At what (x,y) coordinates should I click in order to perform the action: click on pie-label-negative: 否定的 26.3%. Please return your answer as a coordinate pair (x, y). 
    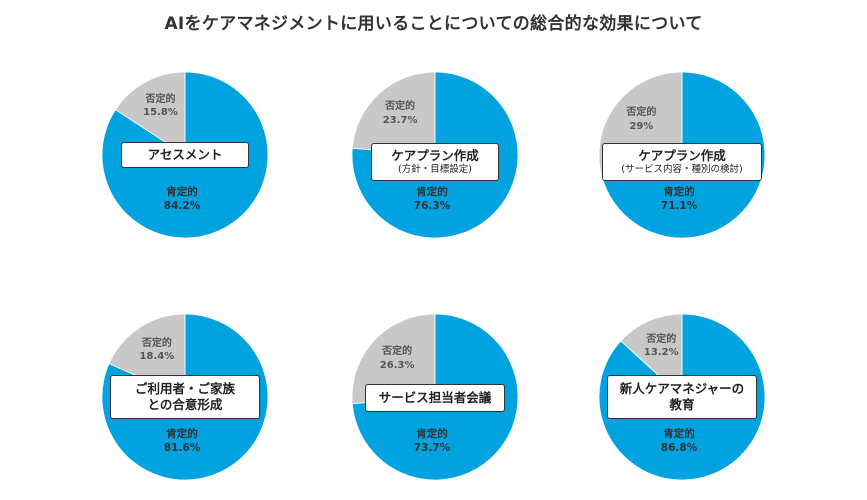
    Looking at the image, I should click on (397, 358).